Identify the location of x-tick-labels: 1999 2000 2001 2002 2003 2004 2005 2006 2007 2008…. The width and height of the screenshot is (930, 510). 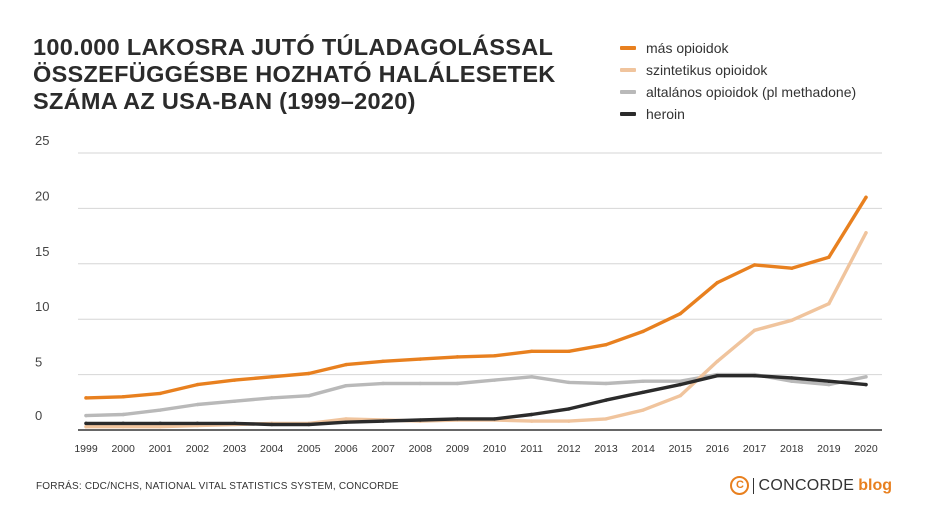
(476, 449).